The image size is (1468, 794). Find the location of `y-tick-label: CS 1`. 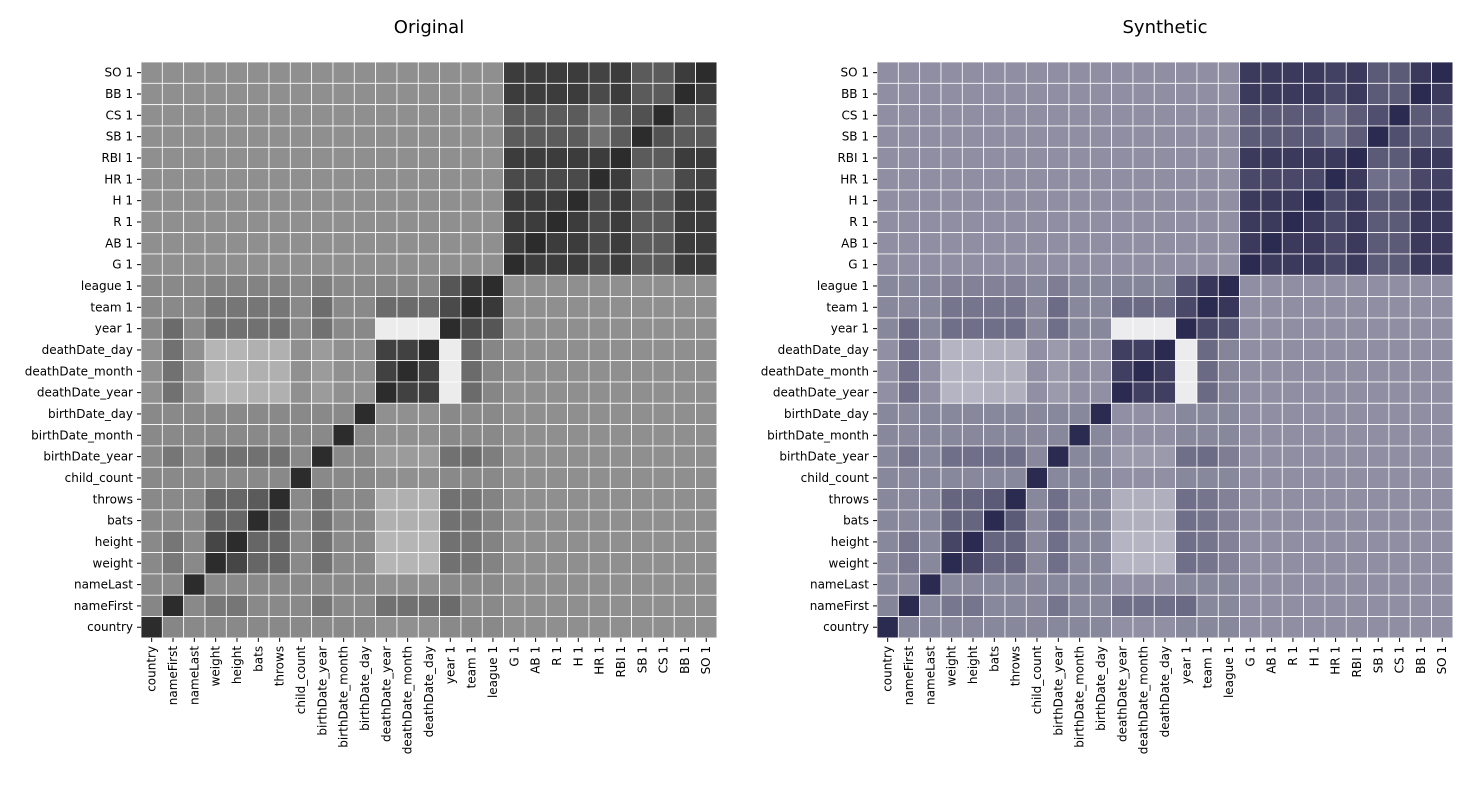

y-tick-label: CS 1 is located at coordinates (855, 115).